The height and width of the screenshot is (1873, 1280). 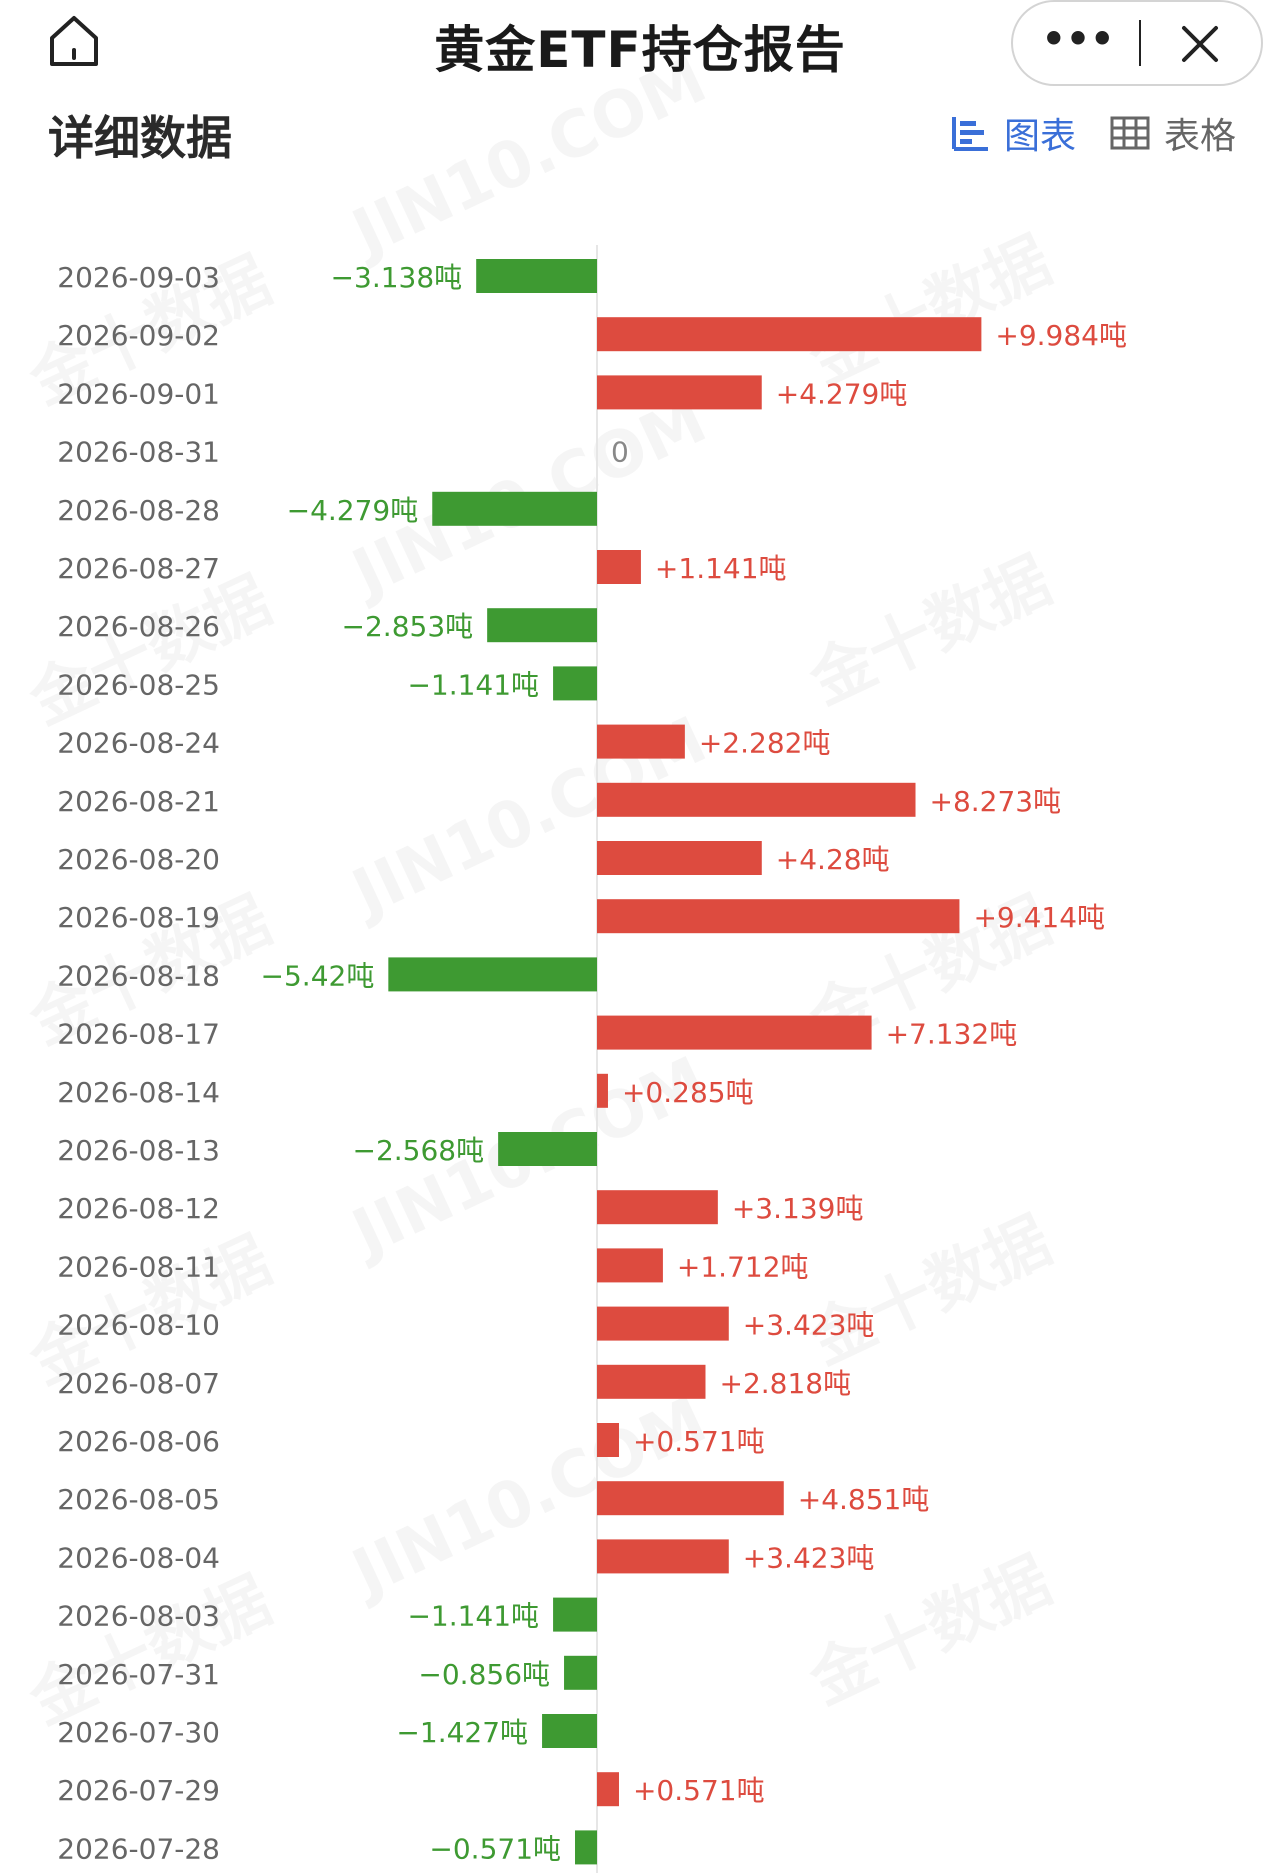 I want to click on date-tick-label: 2026-08-20, so click(x=138, y=859).